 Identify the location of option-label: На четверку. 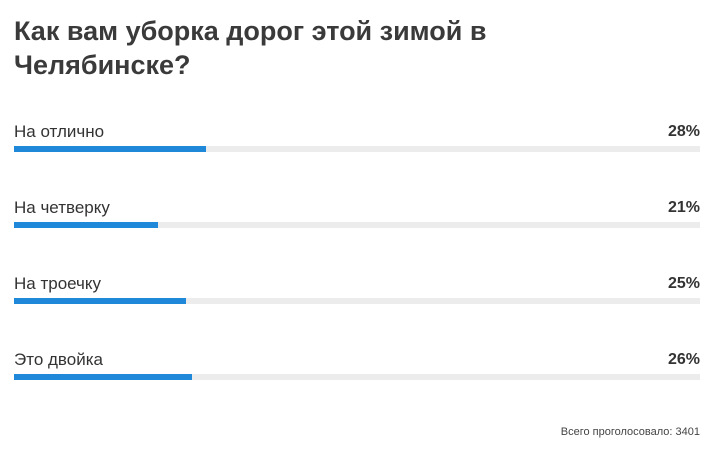
(62, 207).